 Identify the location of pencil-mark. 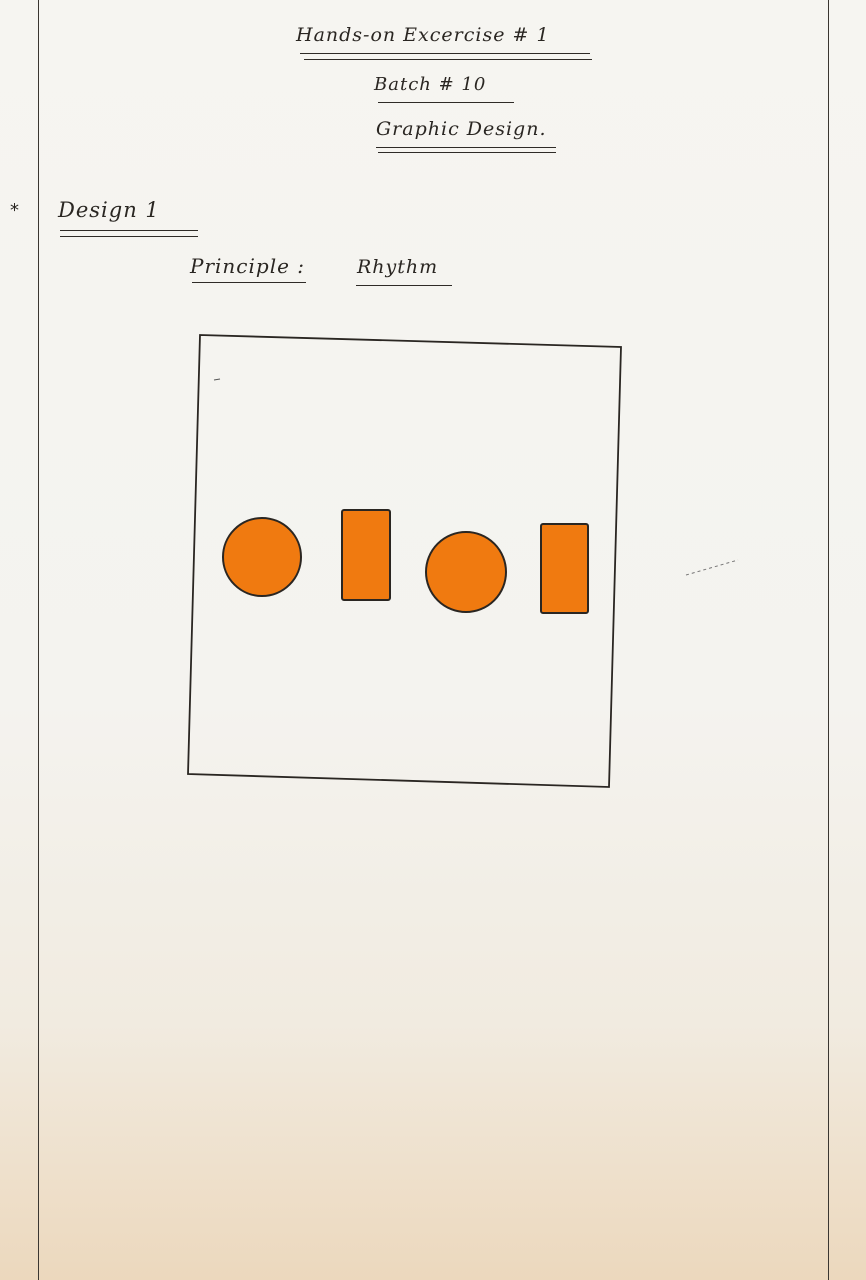
(217, 379).